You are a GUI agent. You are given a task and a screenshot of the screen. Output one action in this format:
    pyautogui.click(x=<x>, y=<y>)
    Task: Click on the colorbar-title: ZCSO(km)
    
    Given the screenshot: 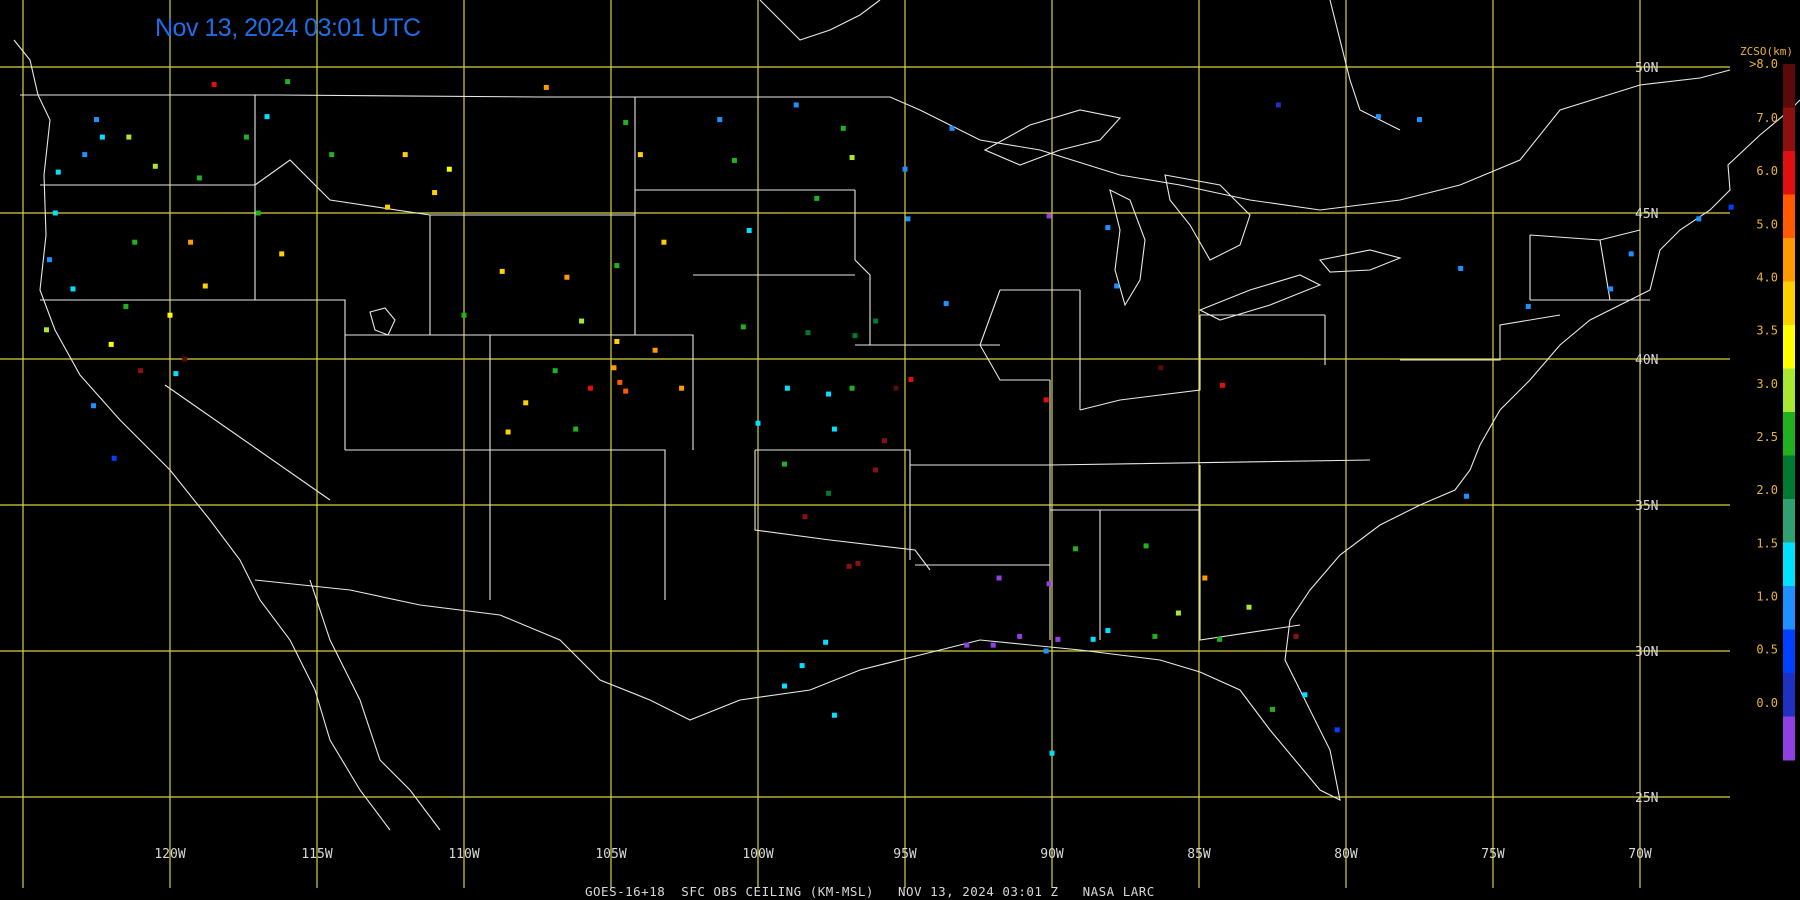 What is the action you would take?
    pyautogui.click(x=1766, y=51)
    